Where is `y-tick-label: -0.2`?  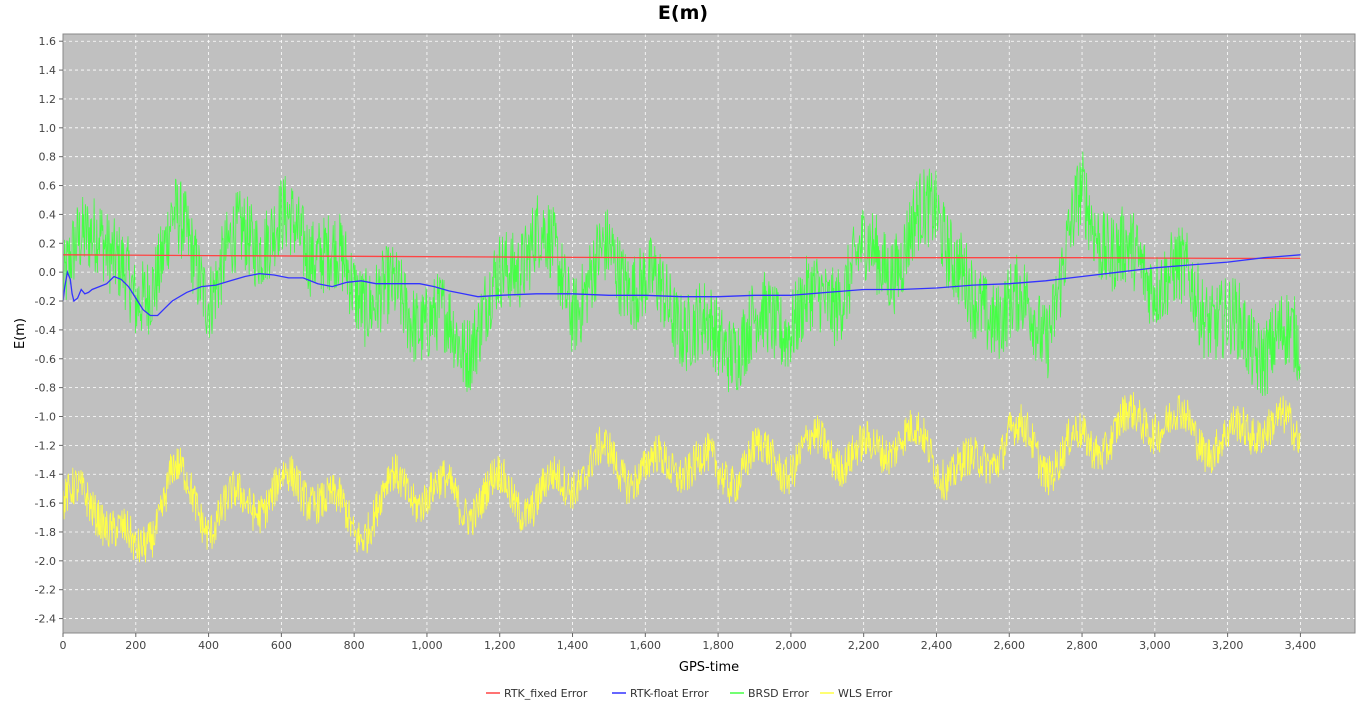 y-tick-label: -0.2 is located at coordinates (45, 301).